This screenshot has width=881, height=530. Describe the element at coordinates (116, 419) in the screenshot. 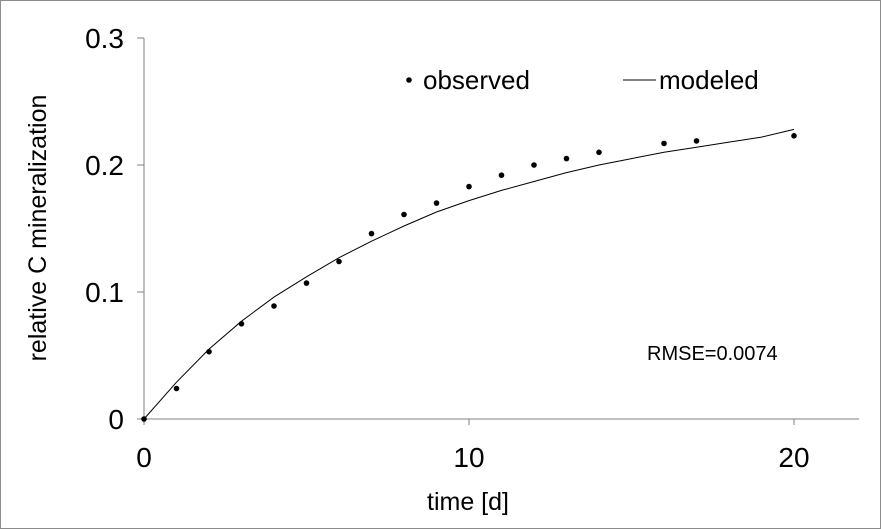

I see `y-tick-label: 0` at that location.